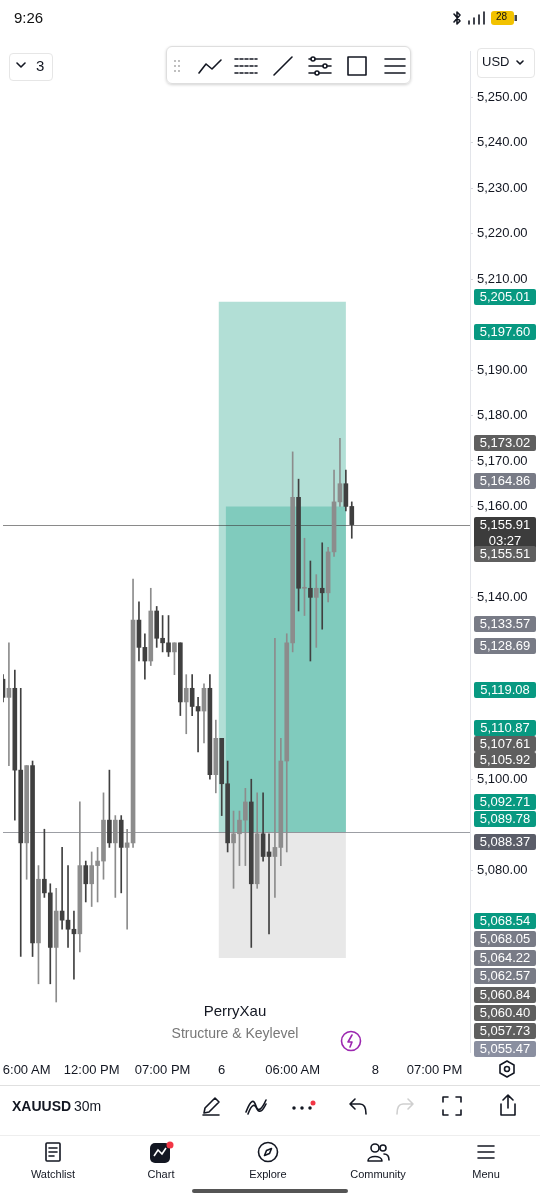  Describe the element at coordinates (502, 415) in the screenshot. I see `y-tick-label: 5,180.00` at that location.